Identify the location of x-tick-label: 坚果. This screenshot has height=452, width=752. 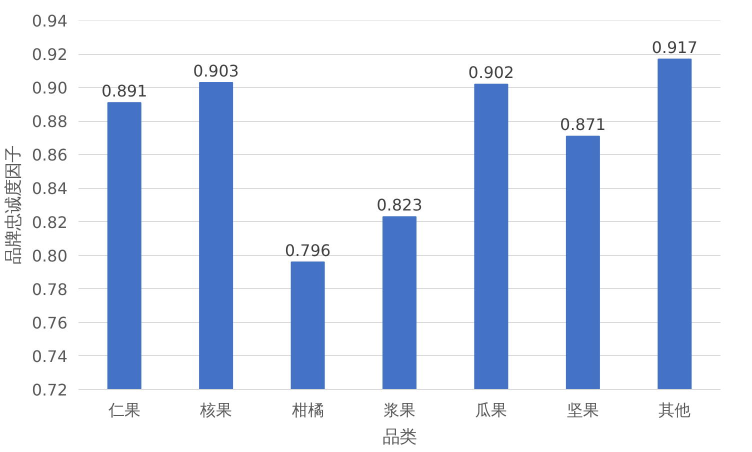
(582, 410).